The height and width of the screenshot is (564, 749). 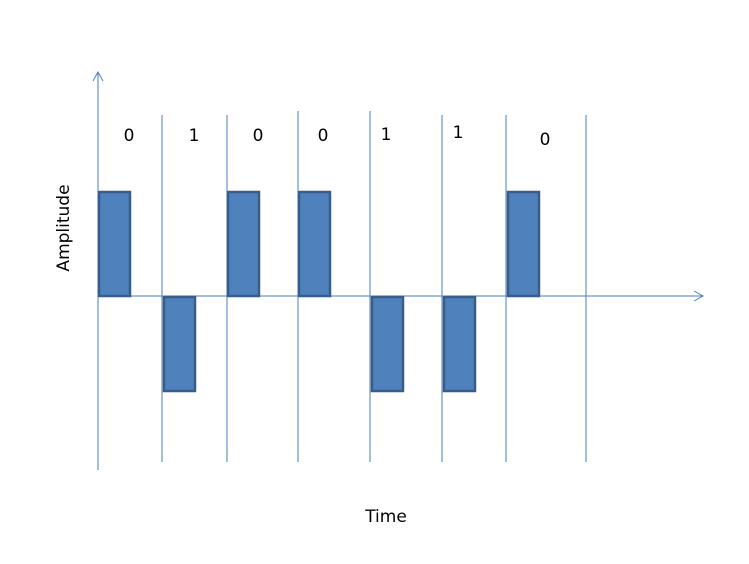 I want to click on x-axis-arrow-icon, so click(x=699, y=296).